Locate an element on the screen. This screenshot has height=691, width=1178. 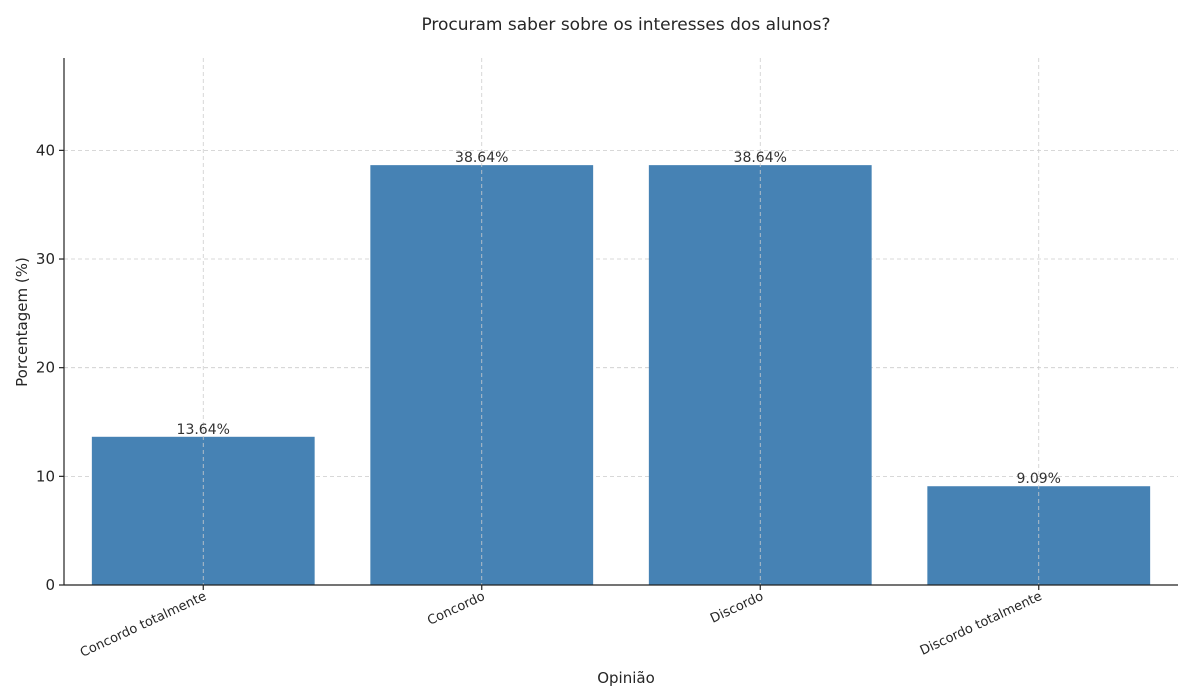
bar-value-label: 9.09% is located at coordinates (1039, 479).